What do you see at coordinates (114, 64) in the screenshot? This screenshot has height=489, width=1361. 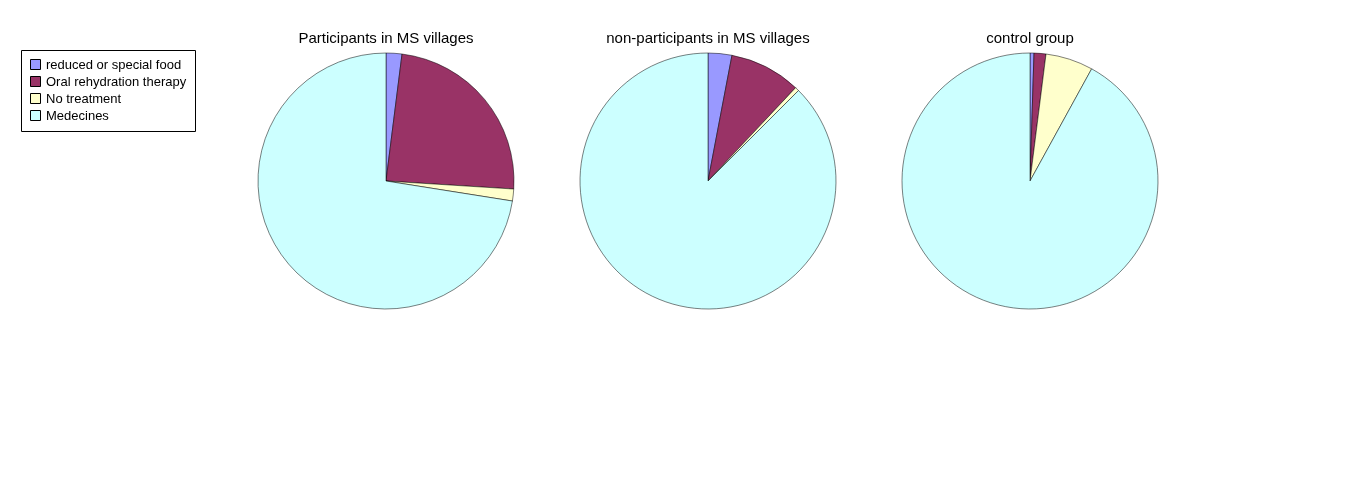 I see `legend-label: reduced or special food` at bounding box center [114, 64].